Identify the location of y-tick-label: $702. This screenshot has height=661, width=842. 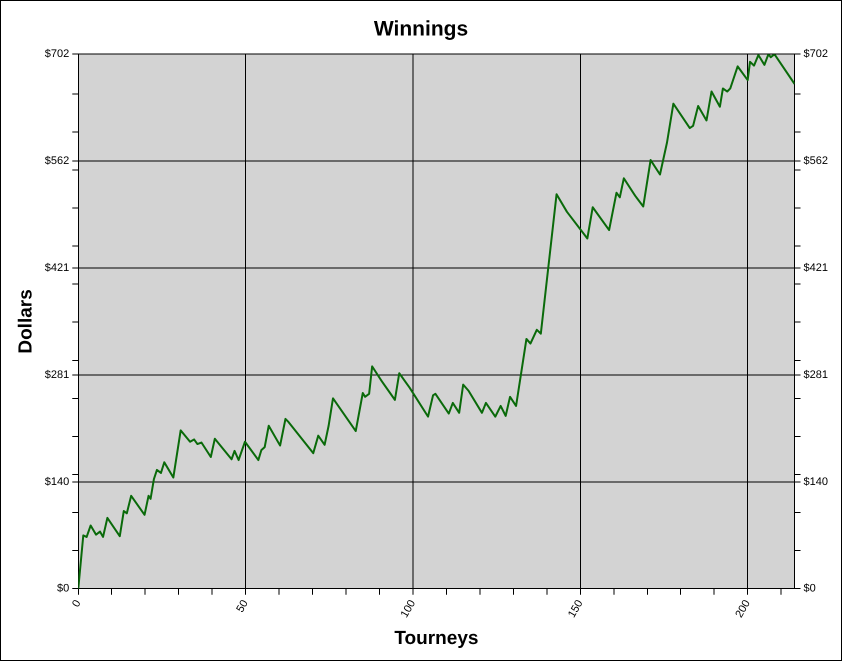
(57, 54).